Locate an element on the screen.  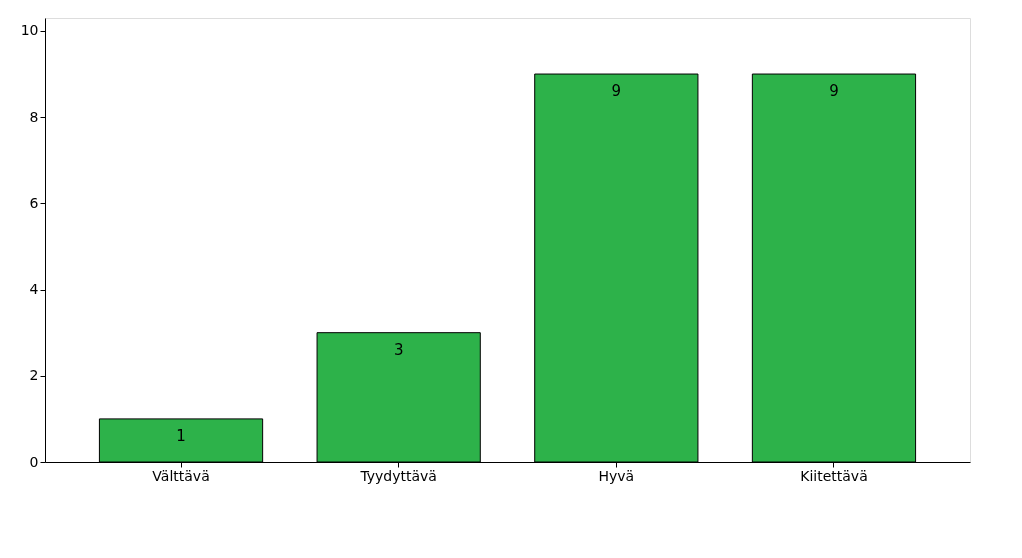
x-tick-label: Hyvä is located at coordinates (616, 475).